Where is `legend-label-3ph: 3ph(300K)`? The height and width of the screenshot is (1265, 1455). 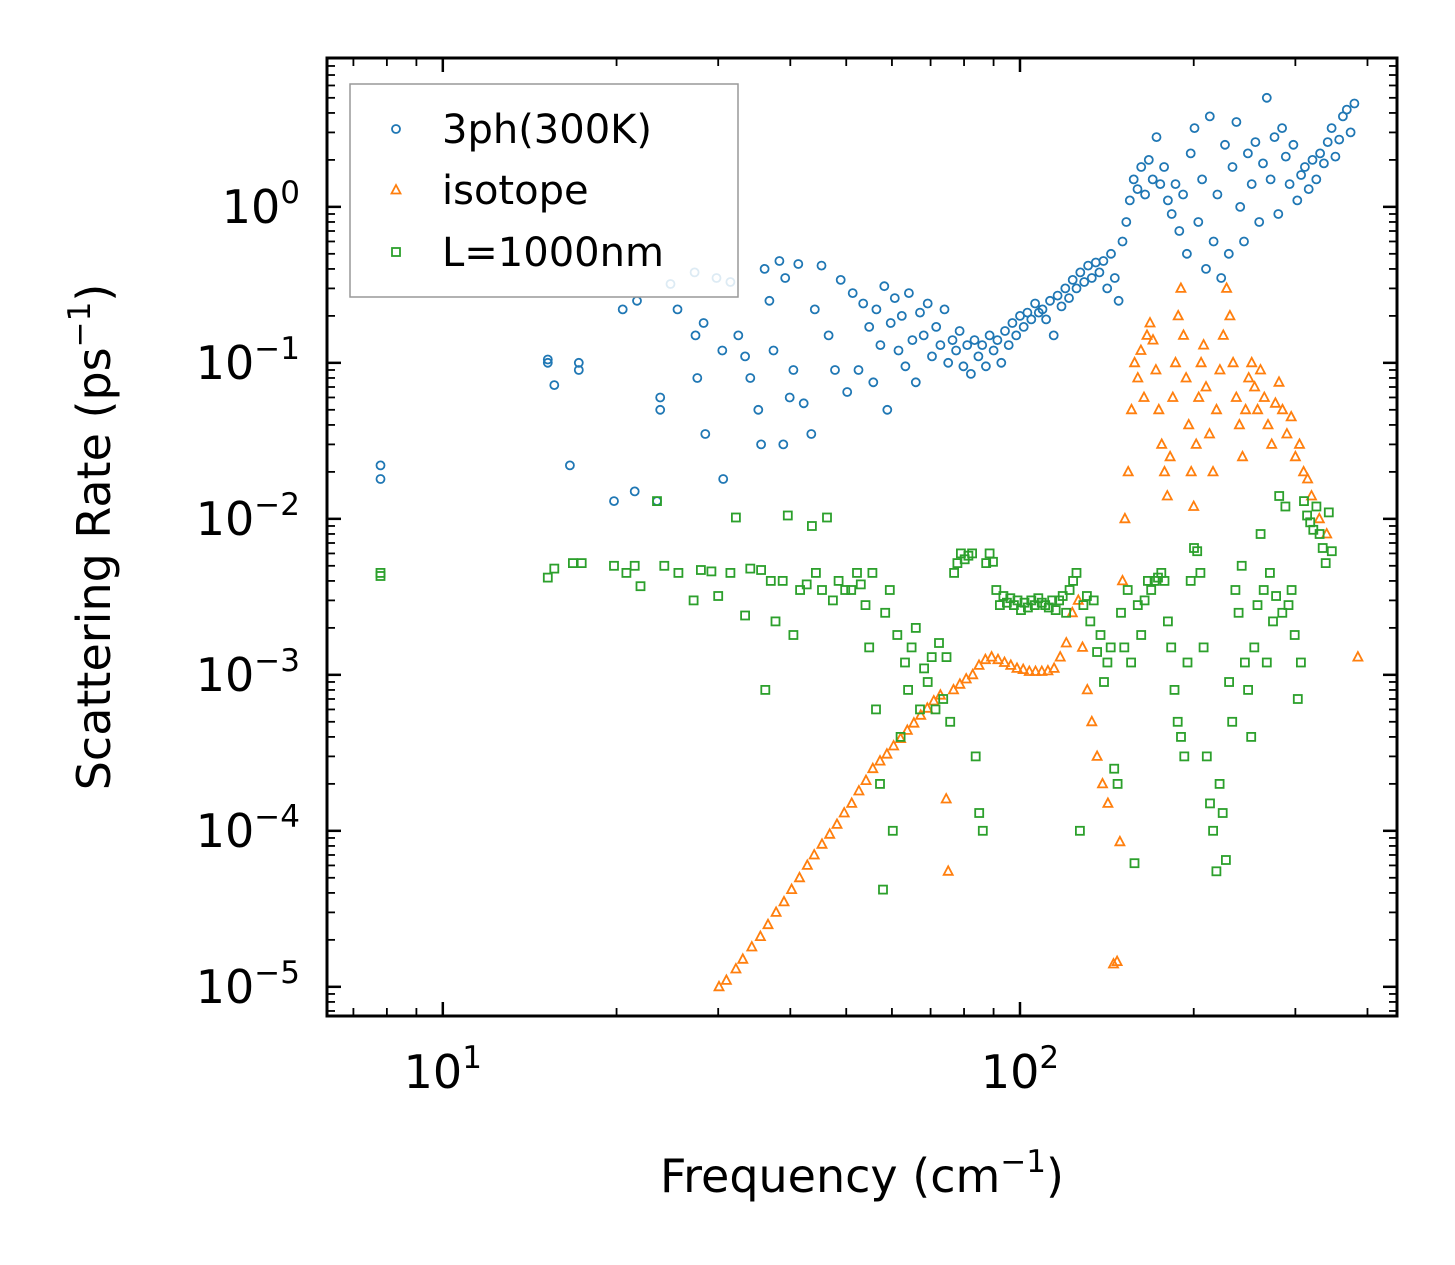
legend-label-3ph: 3ph(300K) is located at coordinates (547, 130).